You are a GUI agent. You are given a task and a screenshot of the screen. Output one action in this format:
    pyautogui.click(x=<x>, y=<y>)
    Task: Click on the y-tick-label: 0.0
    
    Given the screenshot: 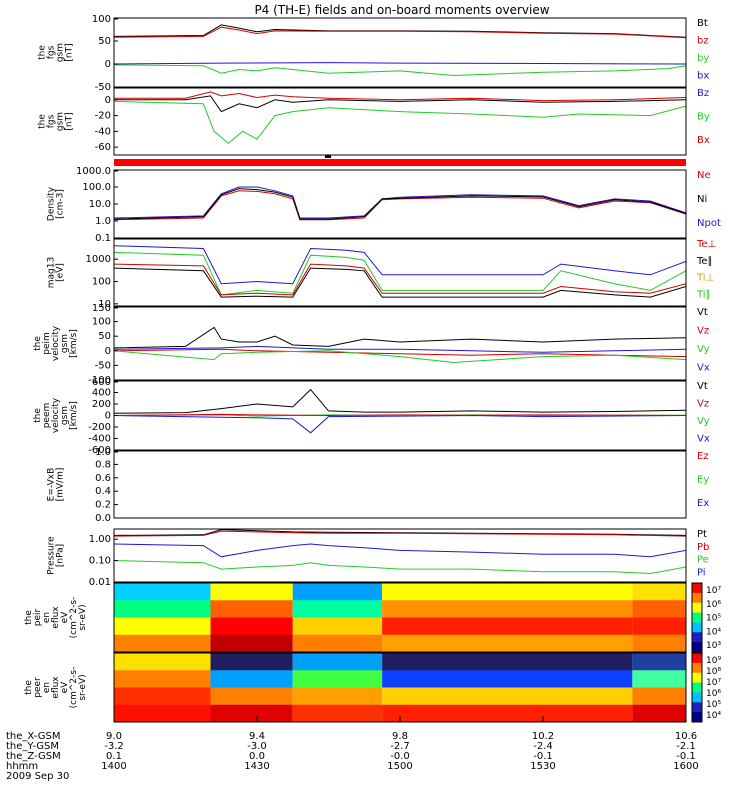 What is the action you would take?
    pyautogui.click(x=103, y=518)
    